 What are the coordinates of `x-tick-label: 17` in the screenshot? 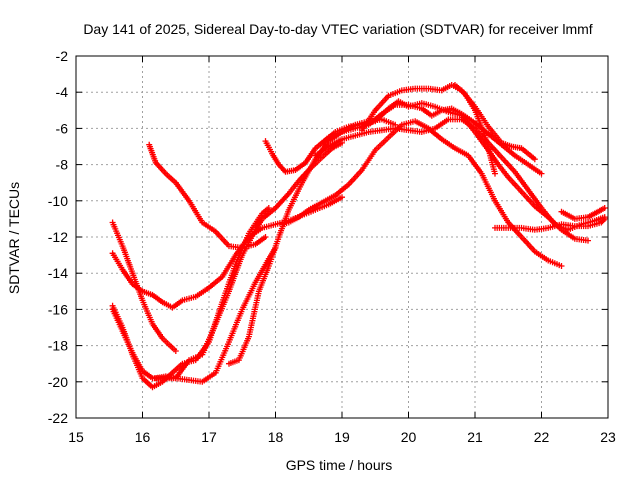 It's located at (209, 437).